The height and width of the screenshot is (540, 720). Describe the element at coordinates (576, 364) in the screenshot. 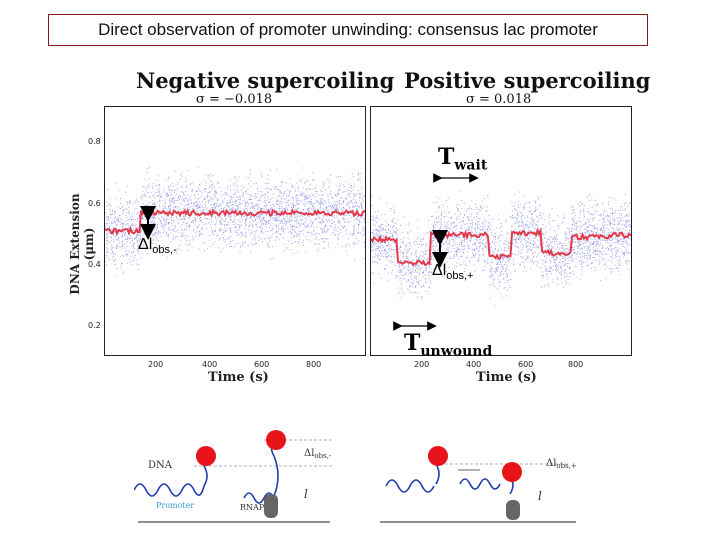

I see `xtick-right-800: 800` at that location.